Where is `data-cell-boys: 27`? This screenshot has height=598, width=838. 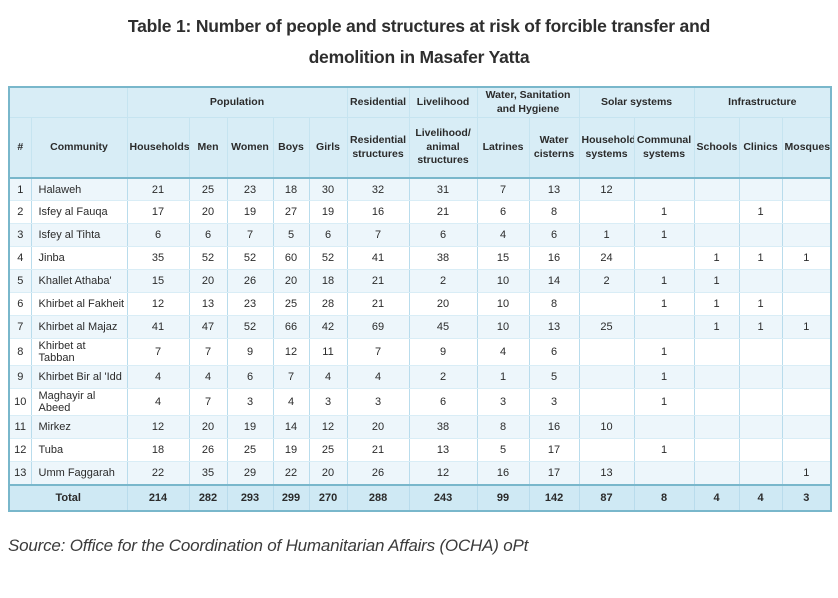
data-cell-boys: 27 is located at coordinates (291, 212).